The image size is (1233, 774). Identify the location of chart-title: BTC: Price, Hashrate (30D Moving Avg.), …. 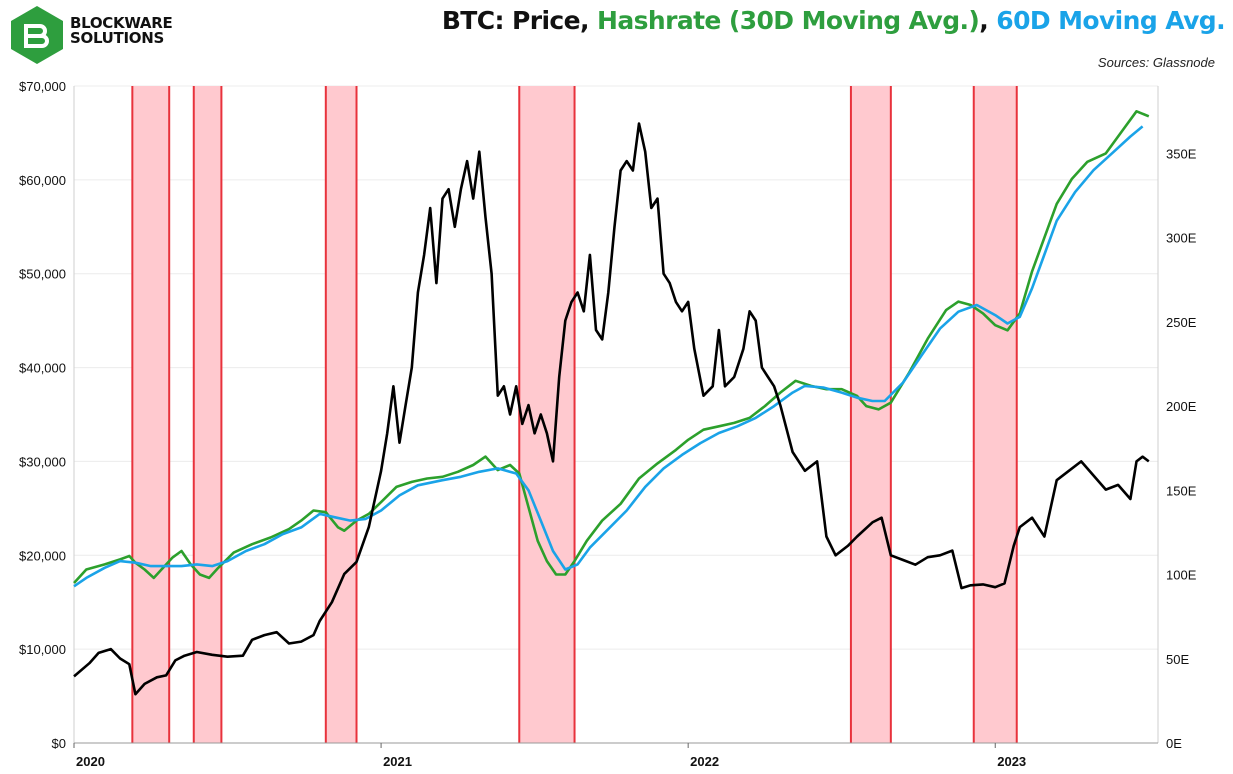
(833, 20).